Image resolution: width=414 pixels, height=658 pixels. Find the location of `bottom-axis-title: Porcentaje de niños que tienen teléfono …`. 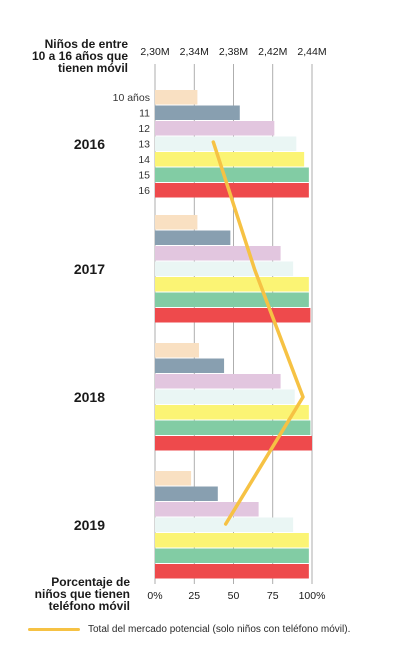

bottom-axis-title: Porcentaje de niños que tienen teléfono … is located at coordinates (68, 594).